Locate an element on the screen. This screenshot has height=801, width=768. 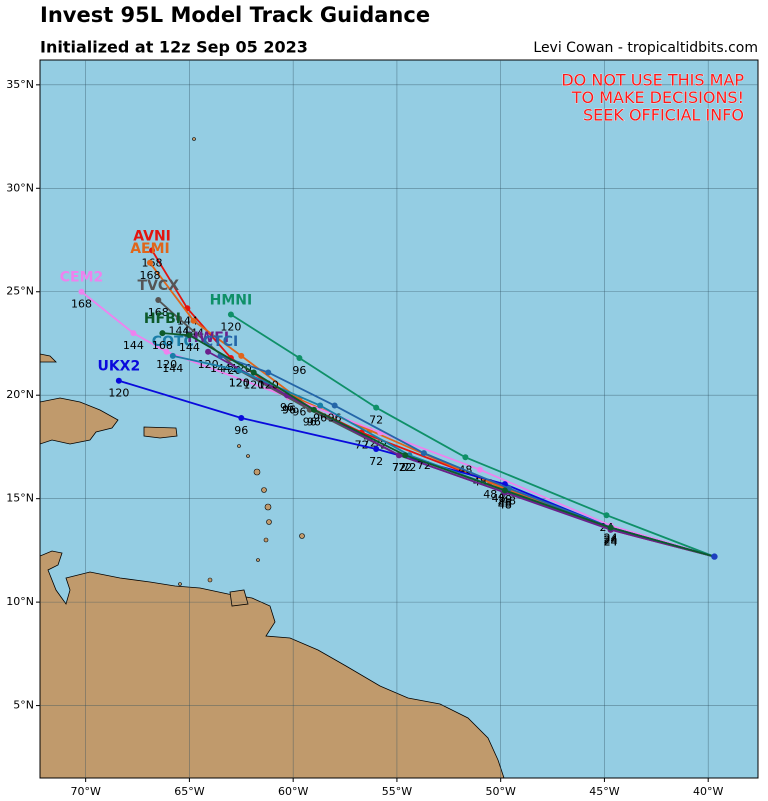
model-label: HWFI is located at coordinates (208, 338).